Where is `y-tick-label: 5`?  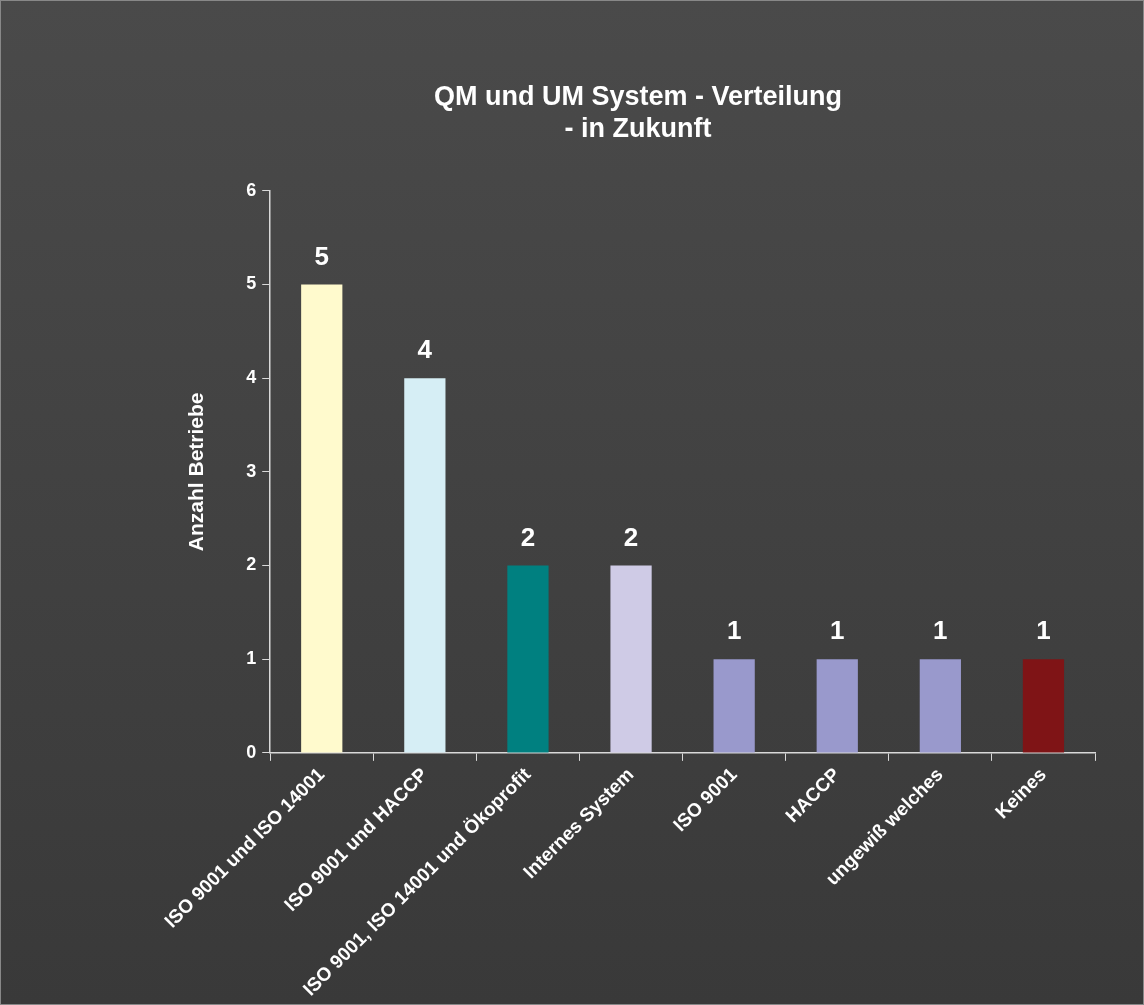
y-tick-label: 5 is located at coordinates (251, 283).